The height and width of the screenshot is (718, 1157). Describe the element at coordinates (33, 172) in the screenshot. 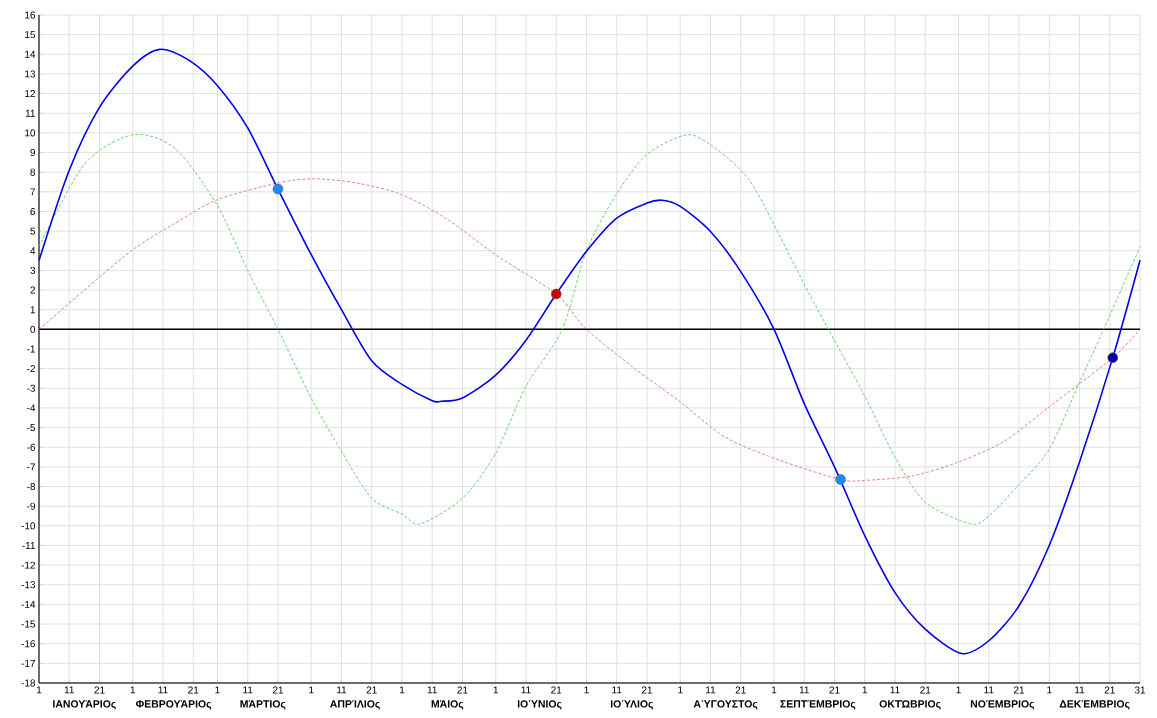

I see `y-tick-label: 8` at that location.